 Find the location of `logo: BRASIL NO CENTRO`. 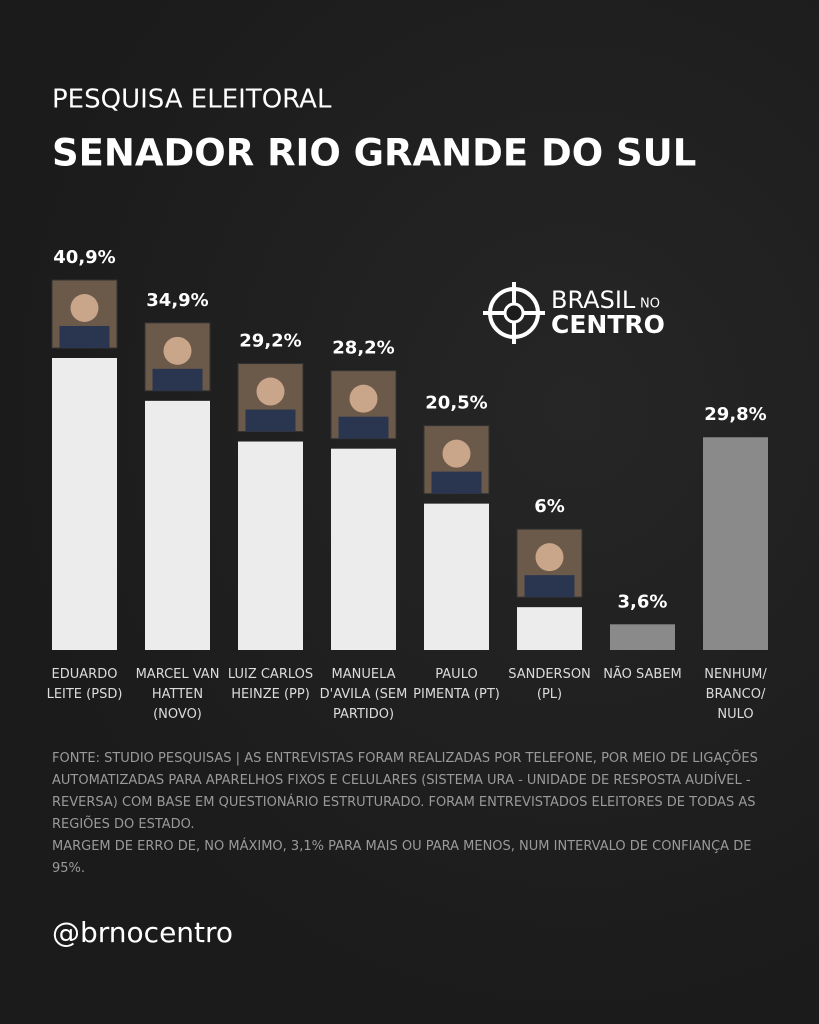

logo: BRASIL NO CENTRO is located at coordinates (574, 313).